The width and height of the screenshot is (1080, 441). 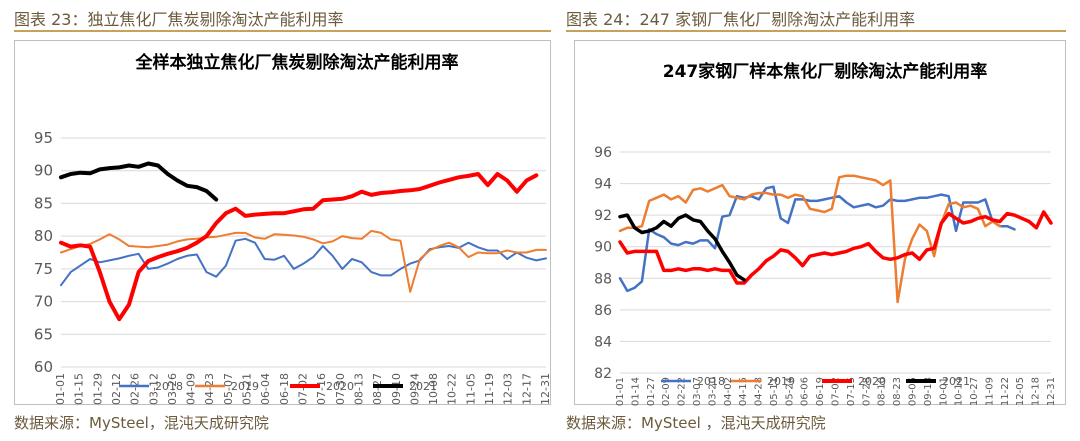 I want to click on x-tick-label: 03-26, so click(x=172, y=389).